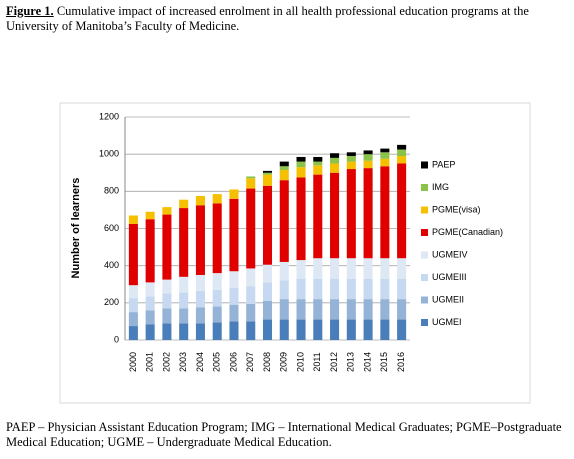 The image size is (574, 459). I want to click on x-tick-label: 2001, so click(150, 362).